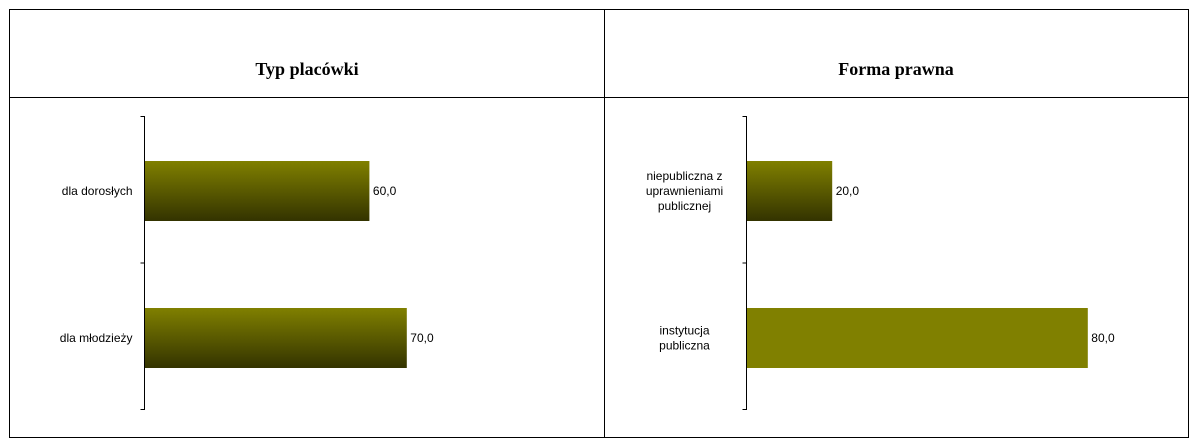 The width and height of the screenshot is (1192, 445). What do you see at coordinates (1103, 338) in the screenshot?
I see `data-label: 80,0` at bounding box center [1103, 338].